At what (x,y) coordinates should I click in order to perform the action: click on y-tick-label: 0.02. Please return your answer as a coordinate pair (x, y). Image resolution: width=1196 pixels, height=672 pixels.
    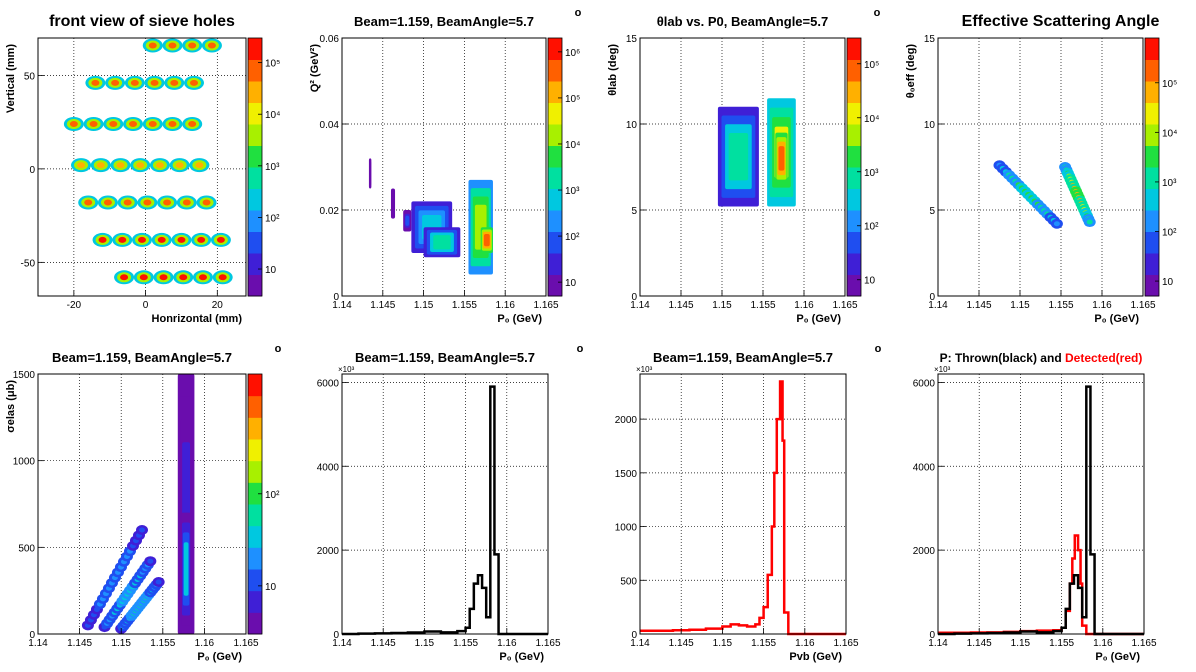
    Looking at the image, I should click on (330, 211).